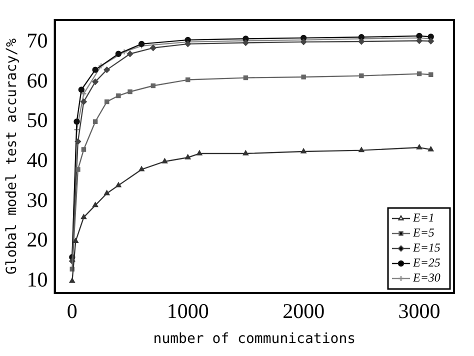 This screenshot has width=474, height=356. I want to click on y-tick-label: 70, so click(37, 40).